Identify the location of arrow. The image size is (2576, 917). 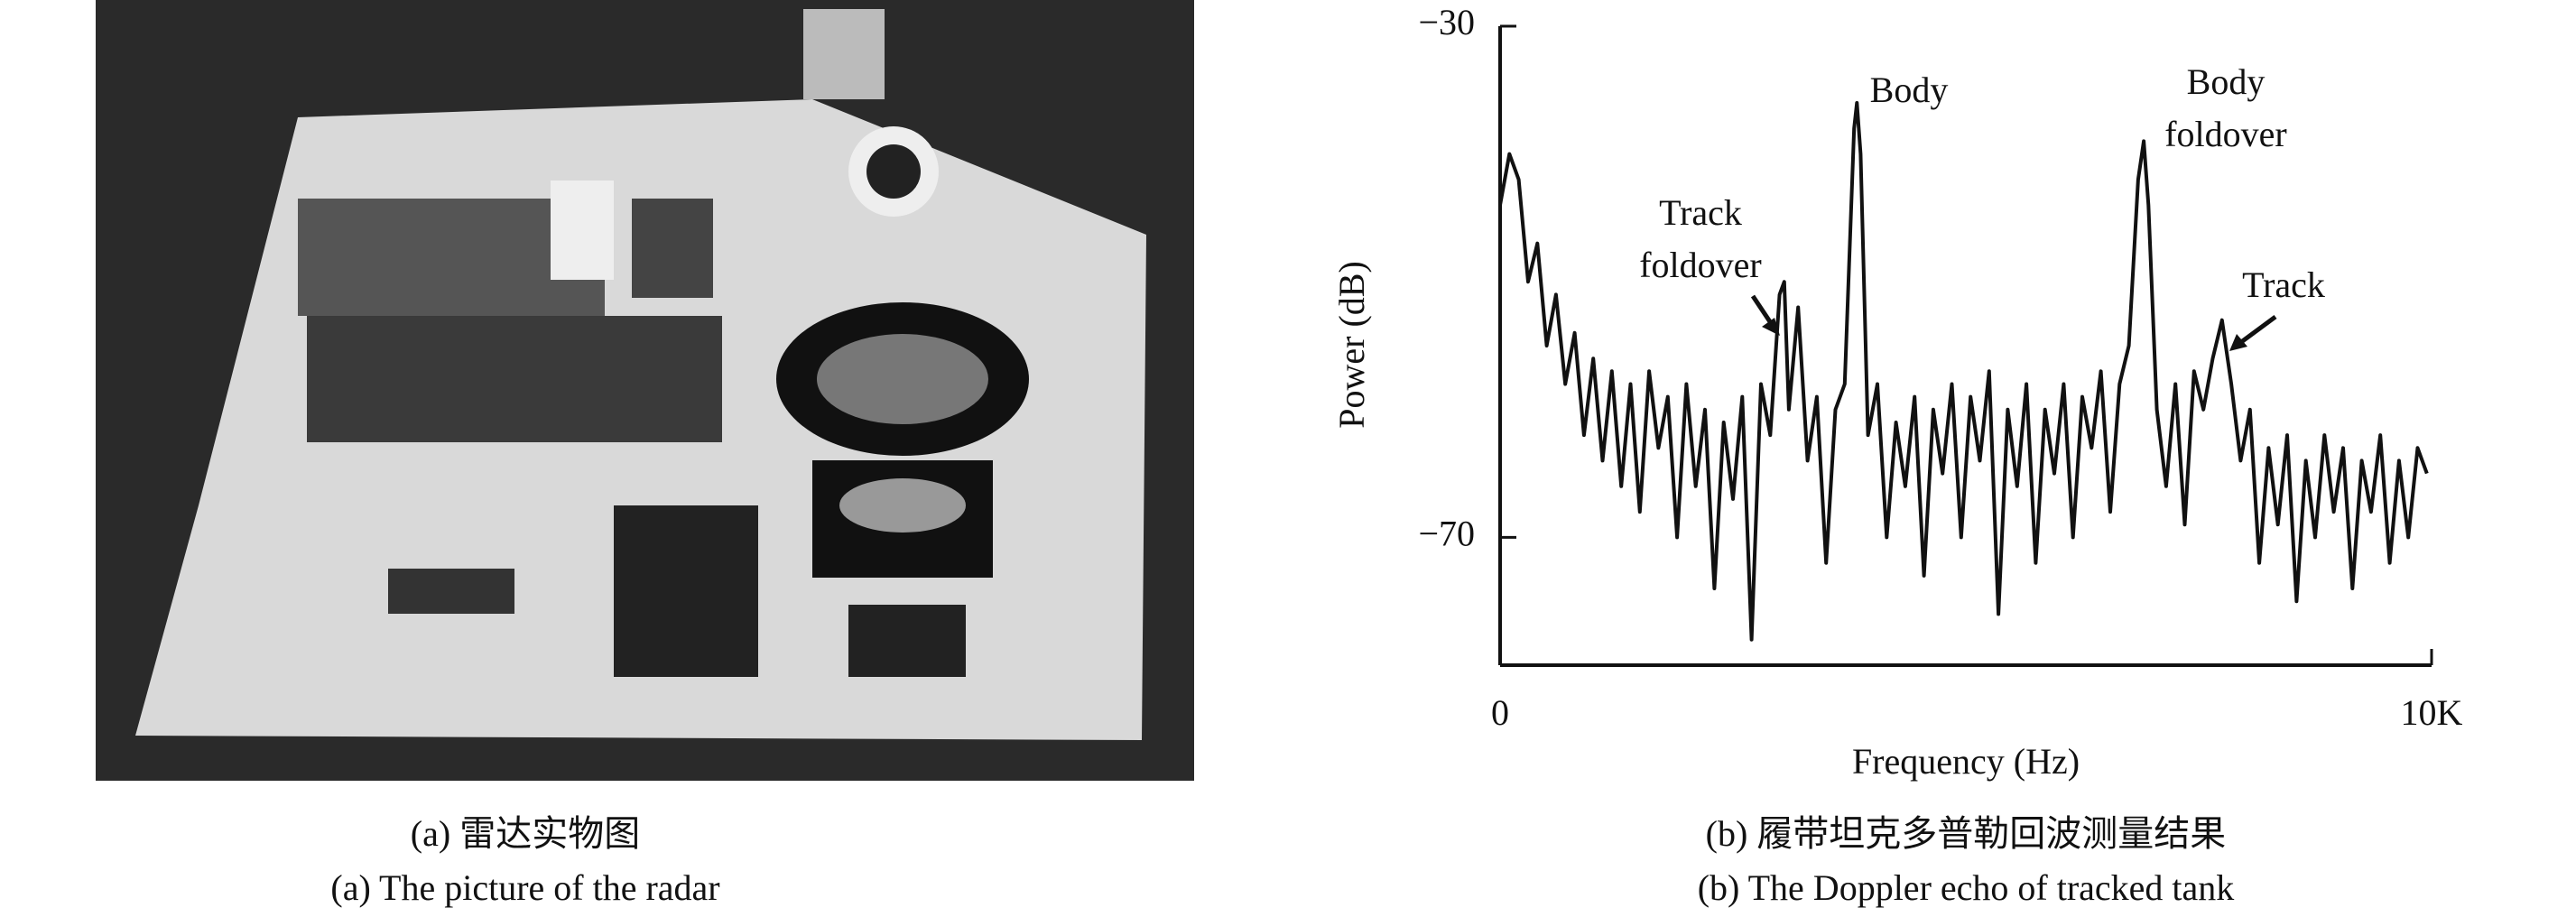
(2256, 330).